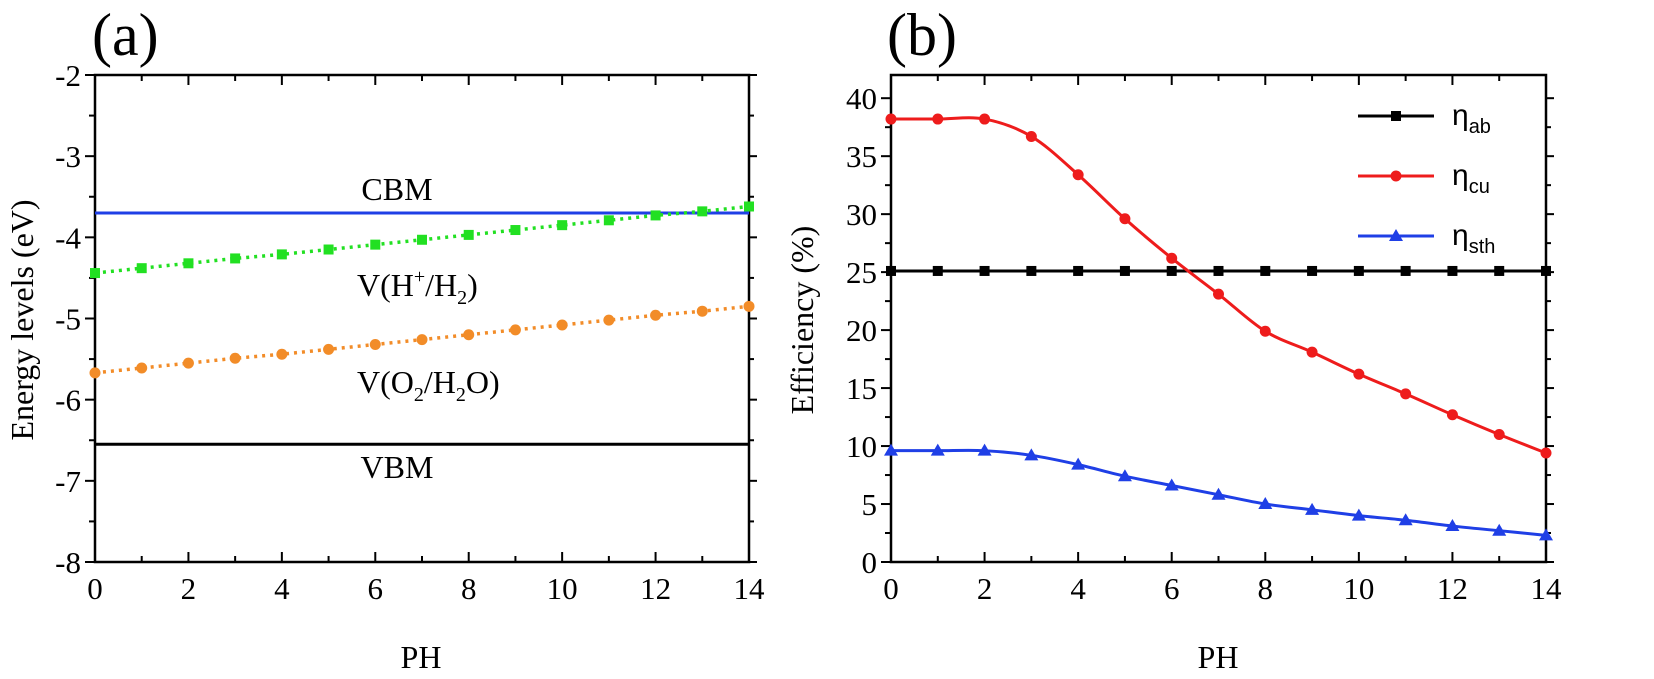 This screenshot has height=679, width=1654. Describe the element at coordinates (750, 588) in the screenshot. I see `panel-a-xtick-label: 14` at that location.